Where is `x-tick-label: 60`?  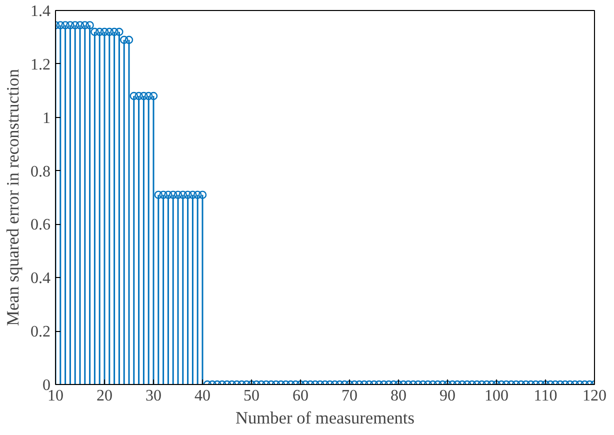
x-tick-label: 60 is located at coordinates (300, 396).